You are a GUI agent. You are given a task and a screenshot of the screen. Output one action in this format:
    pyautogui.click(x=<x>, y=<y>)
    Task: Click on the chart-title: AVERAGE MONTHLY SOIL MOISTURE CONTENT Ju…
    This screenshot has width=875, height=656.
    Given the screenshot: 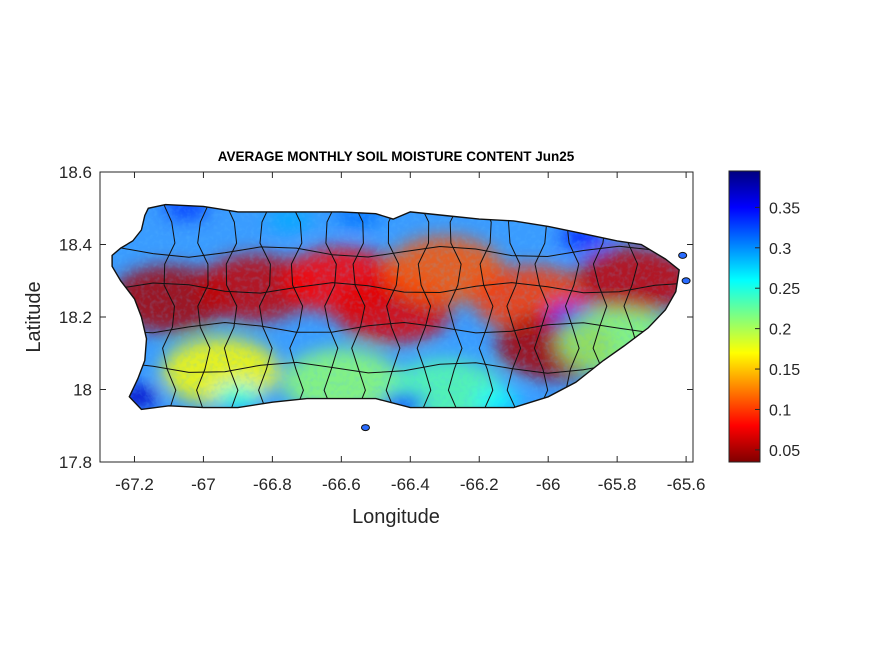 What is the action you would take?
    pyautogui.click(x=396, y=156)
    